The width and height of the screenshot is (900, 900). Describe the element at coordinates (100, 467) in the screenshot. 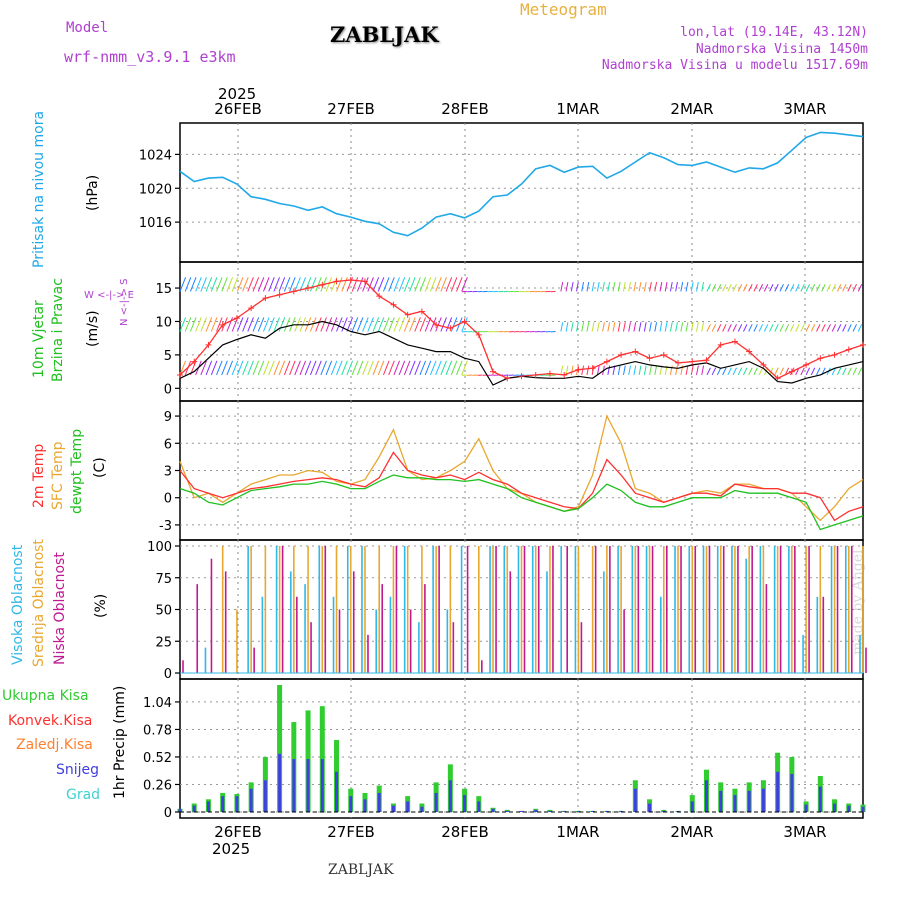

I see `temp-unit: (C)` at that location.